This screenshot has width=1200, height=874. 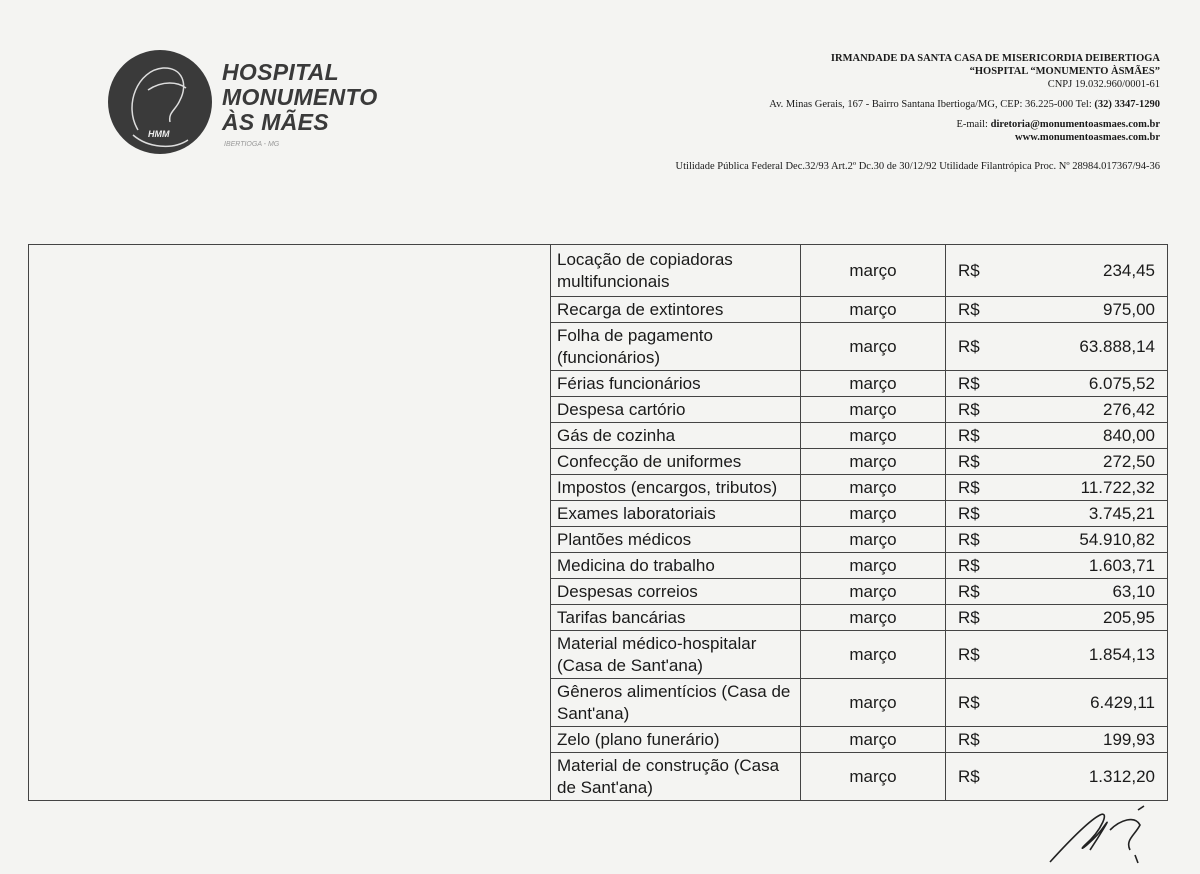 What do you see at coordinates (1117, 487) in the screenshot?
I see `expense-amount: 11.722,32` at bounding box center [1117, 487].